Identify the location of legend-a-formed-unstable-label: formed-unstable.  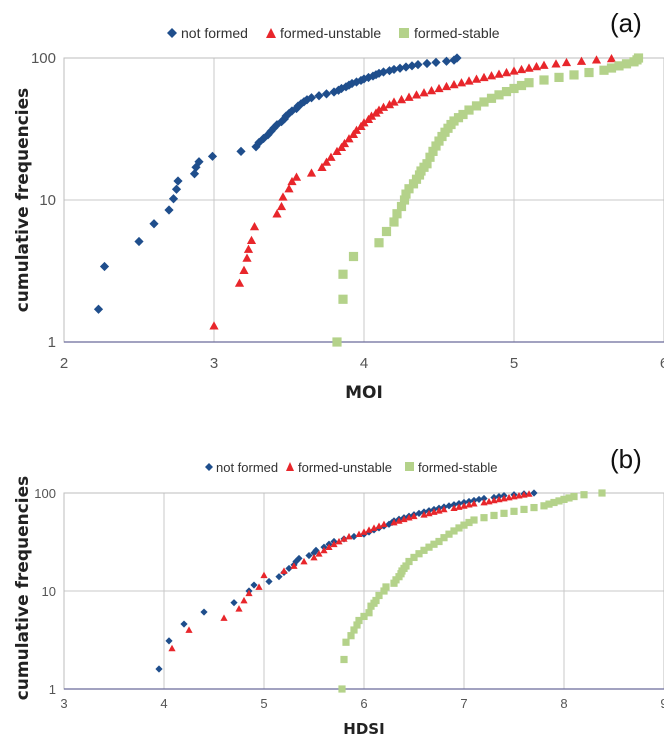
(330, 33).